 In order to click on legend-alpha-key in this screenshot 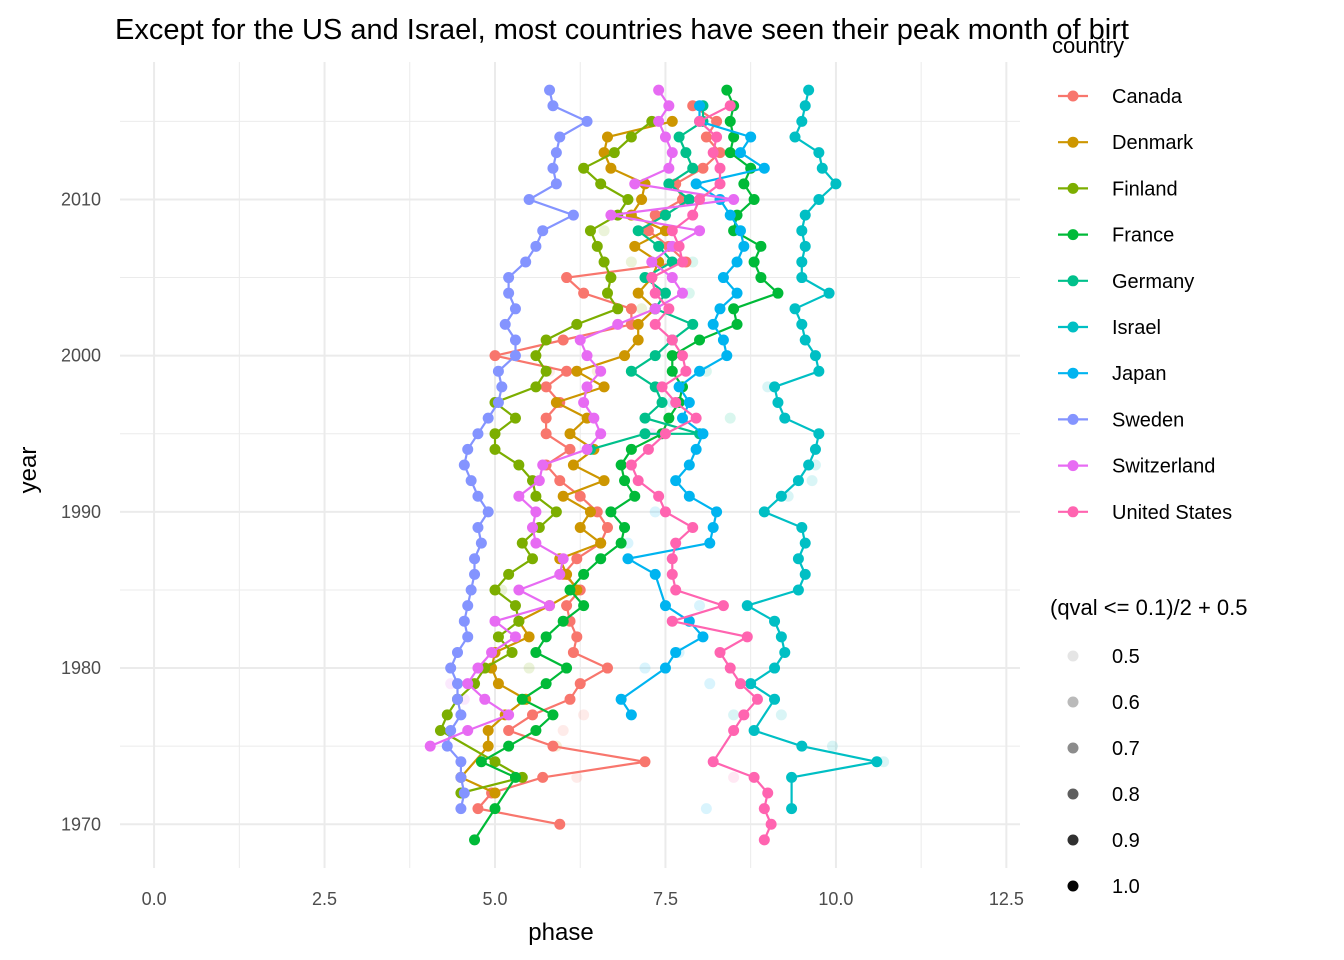, I will do `click(1073, 702)`.